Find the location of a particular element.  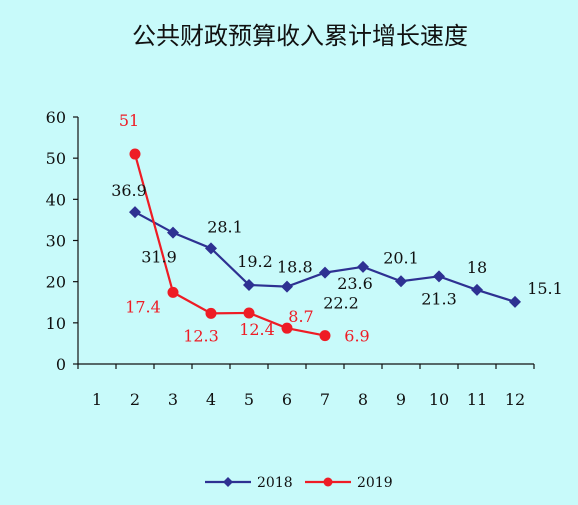

data-label-2018-2: 36.9 is located at coordinates (129, 190).